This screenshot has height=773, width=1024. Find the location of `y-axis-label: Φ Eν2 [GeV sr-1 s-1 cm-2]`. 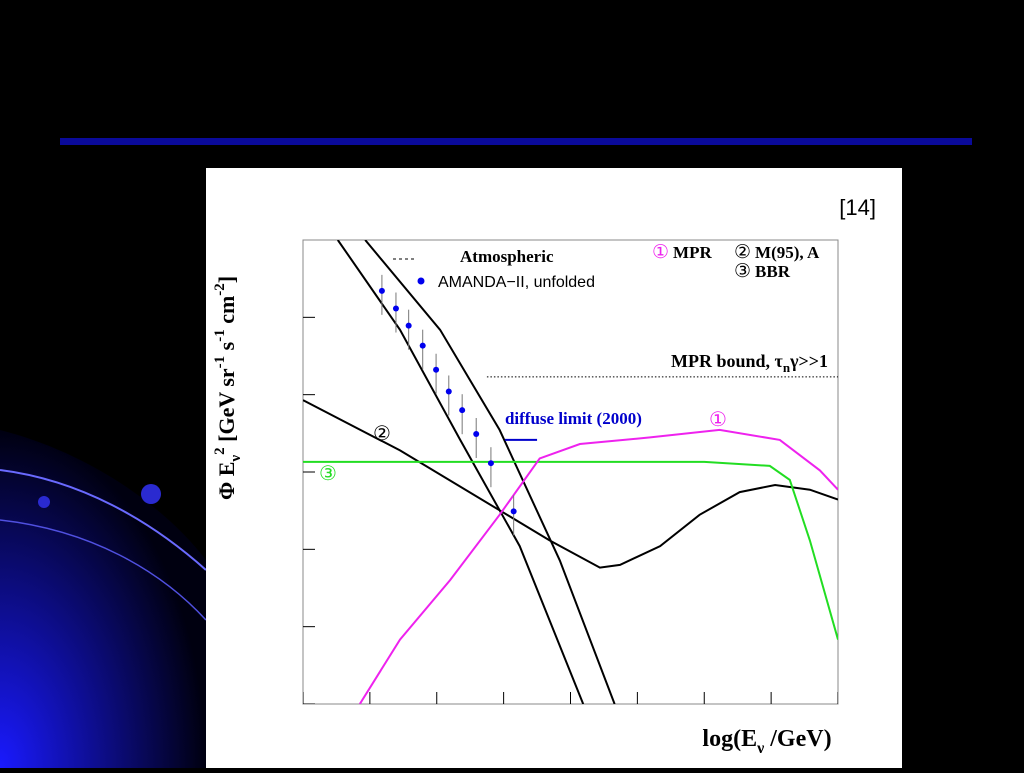

y-axis-label: Φ Eν2 [GeV sr-1 s-1 cm-2] is located at coordinates (228, 388).